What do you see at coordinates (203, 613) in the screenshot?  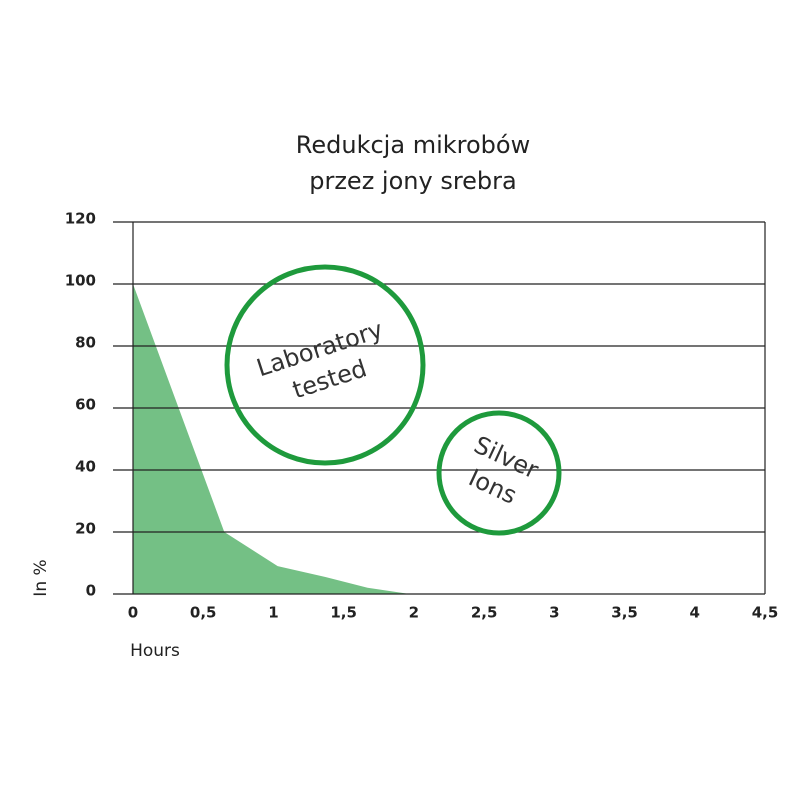 I see `x-tick-label: 0,5` at bounding box center [203, 613].